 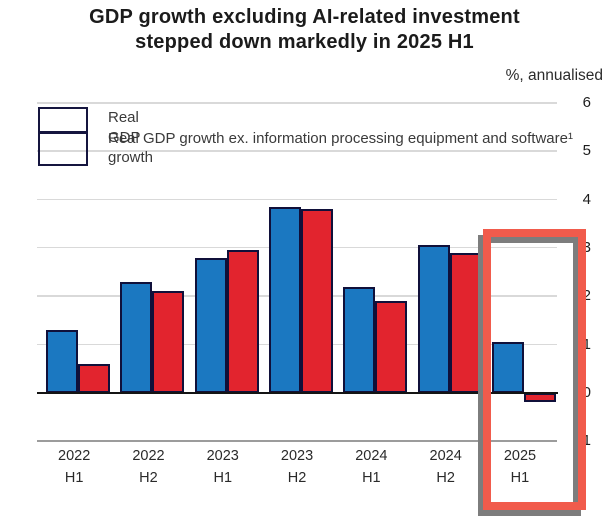 What do you see at coordinates (297, 393) in the screenshot?
I see `x-axis-line` at bounding box center [297, 393].